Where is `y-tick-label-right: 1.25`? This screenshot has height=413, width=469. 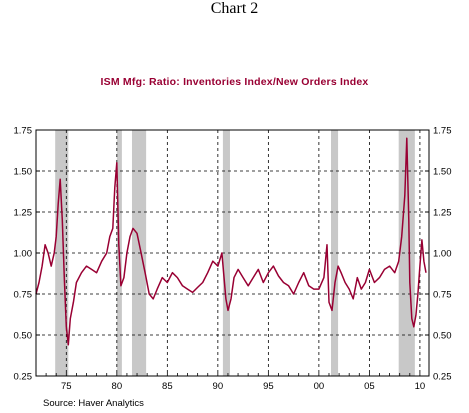 y-tick-label-right: 1.25 is located at coordinates (442, 213).